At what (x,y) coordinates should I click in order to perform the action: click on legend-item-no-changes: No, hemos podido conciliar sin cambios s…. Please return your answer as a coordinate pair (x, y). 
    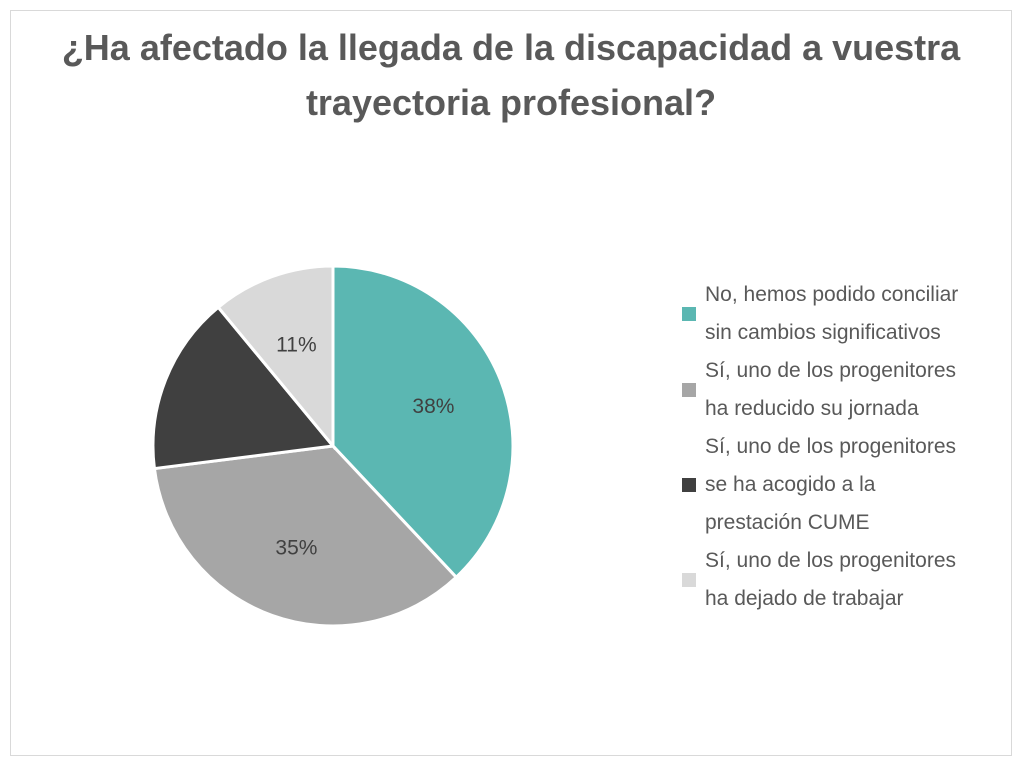
    Looking at the image, I should click on (842, 314).